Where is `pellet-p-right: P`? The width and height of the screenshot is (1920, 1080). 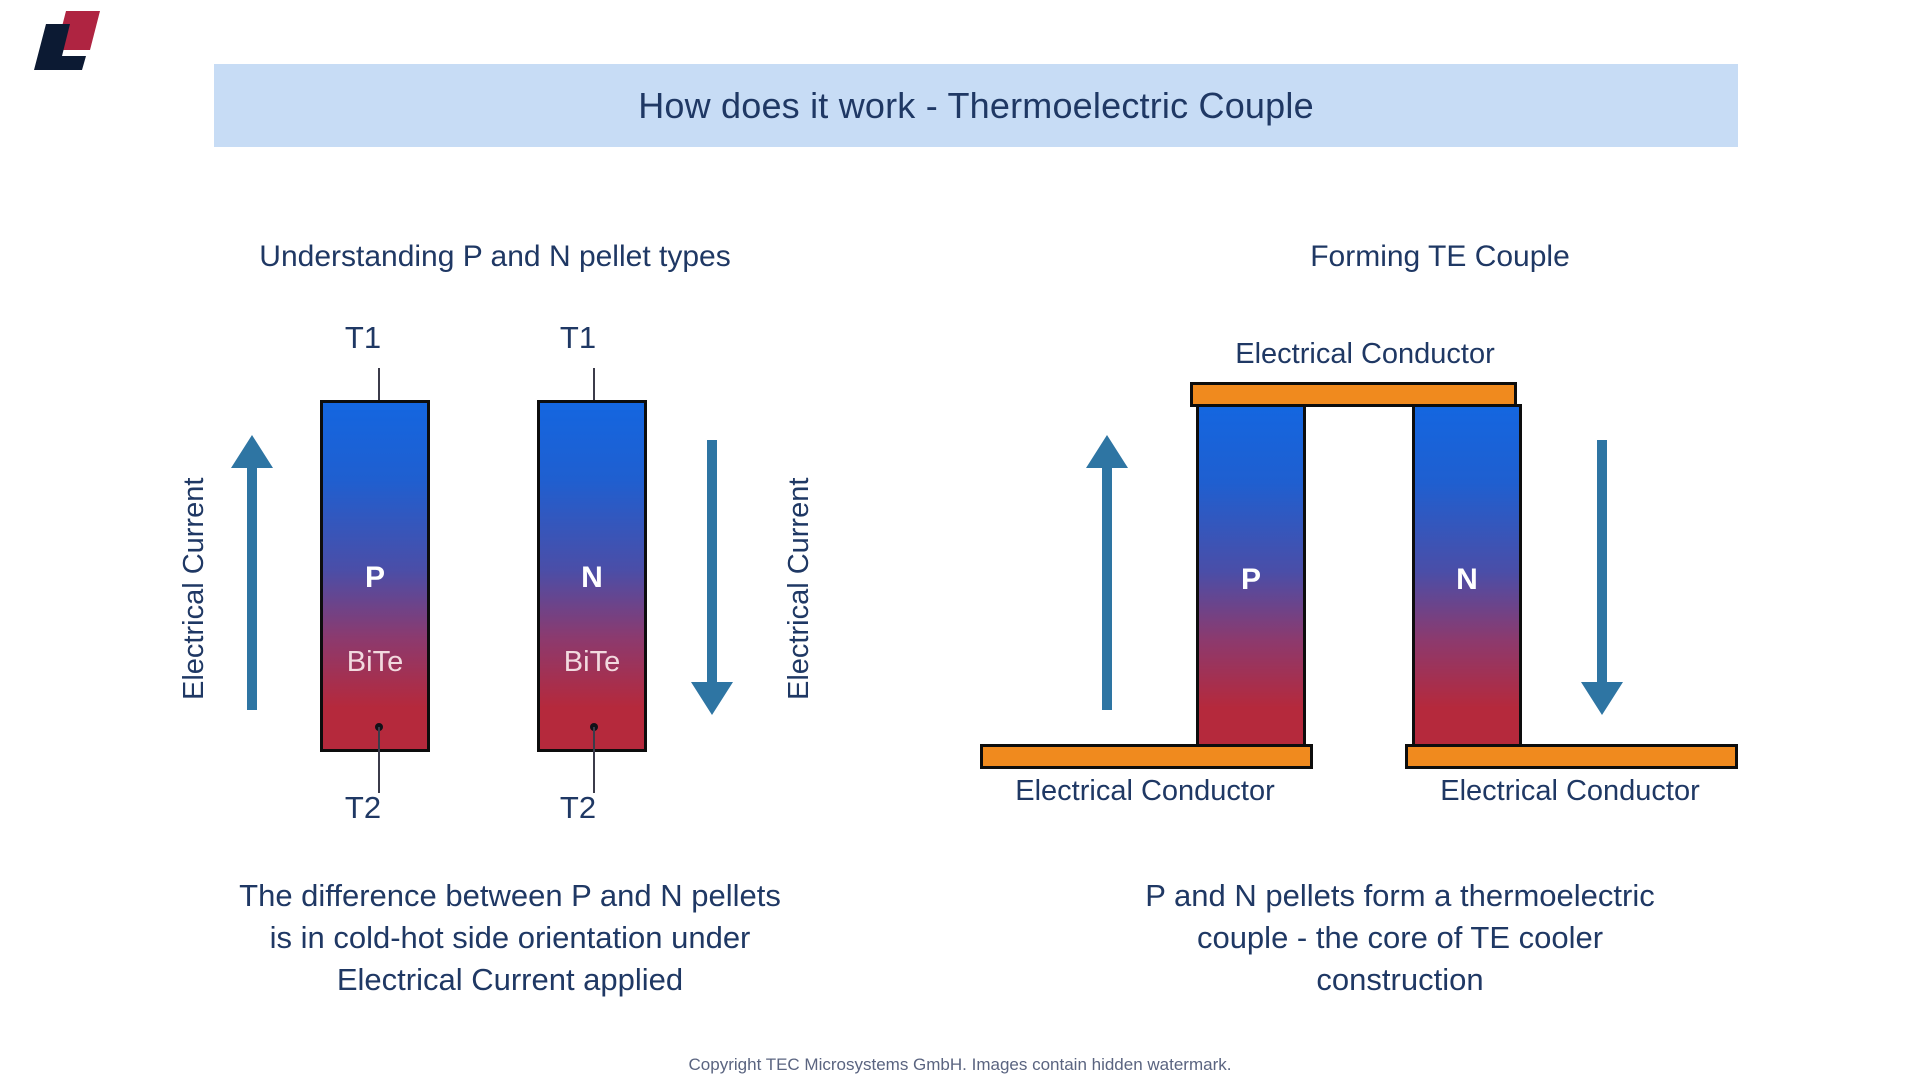 pellet-p-right: P is located at coordinates (1251, 578).